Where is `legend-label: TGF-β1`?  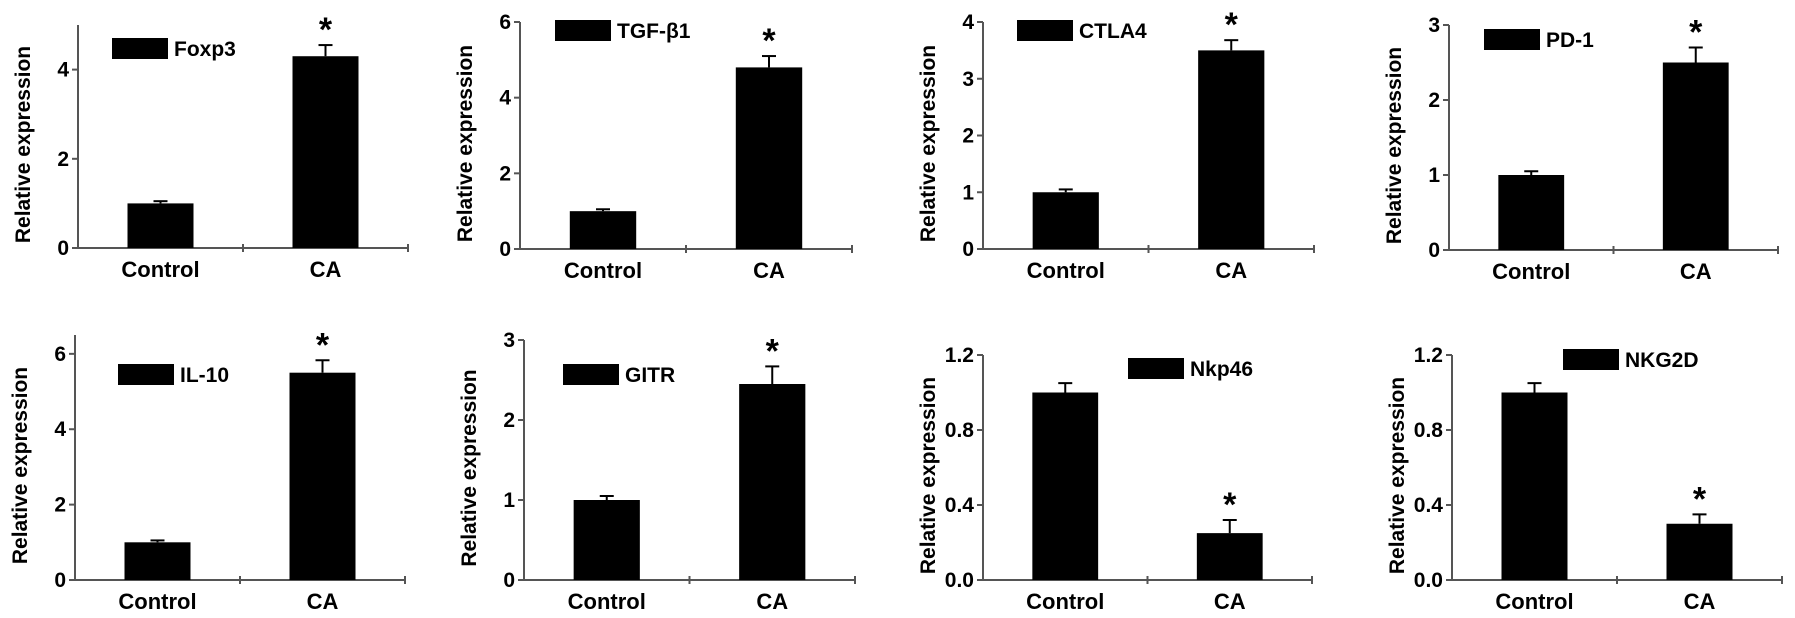
legend-label: TGF-β1 is located at coordinates (654, 31).